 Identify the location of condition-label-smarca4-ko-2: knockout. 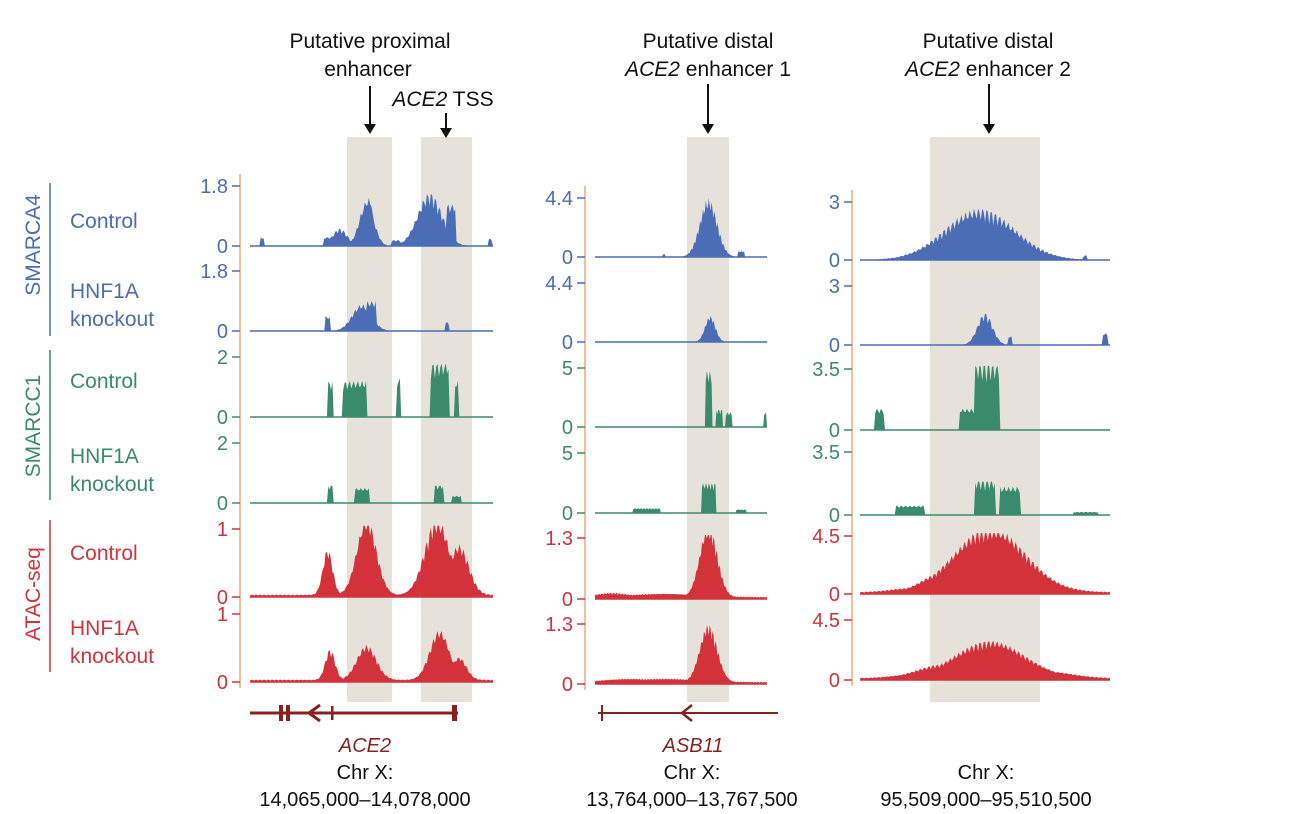
(112, 319).